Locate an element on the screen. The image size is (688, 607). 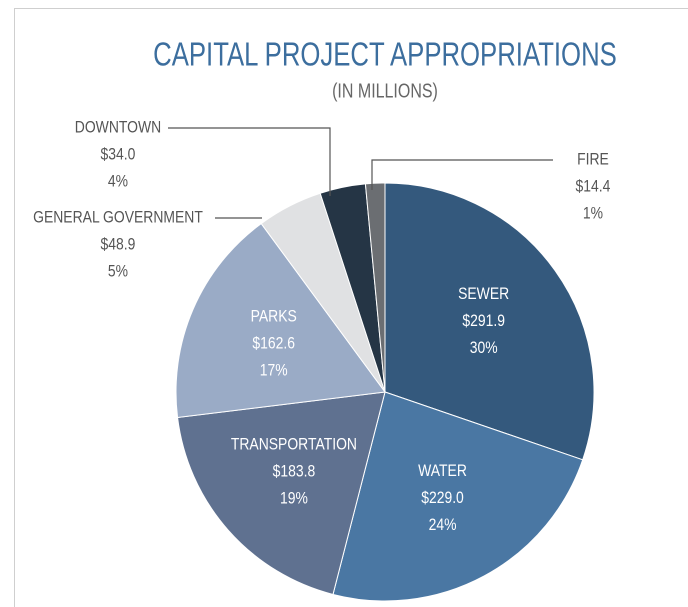
slice-label: 1% is located at coordinates (593, 213).